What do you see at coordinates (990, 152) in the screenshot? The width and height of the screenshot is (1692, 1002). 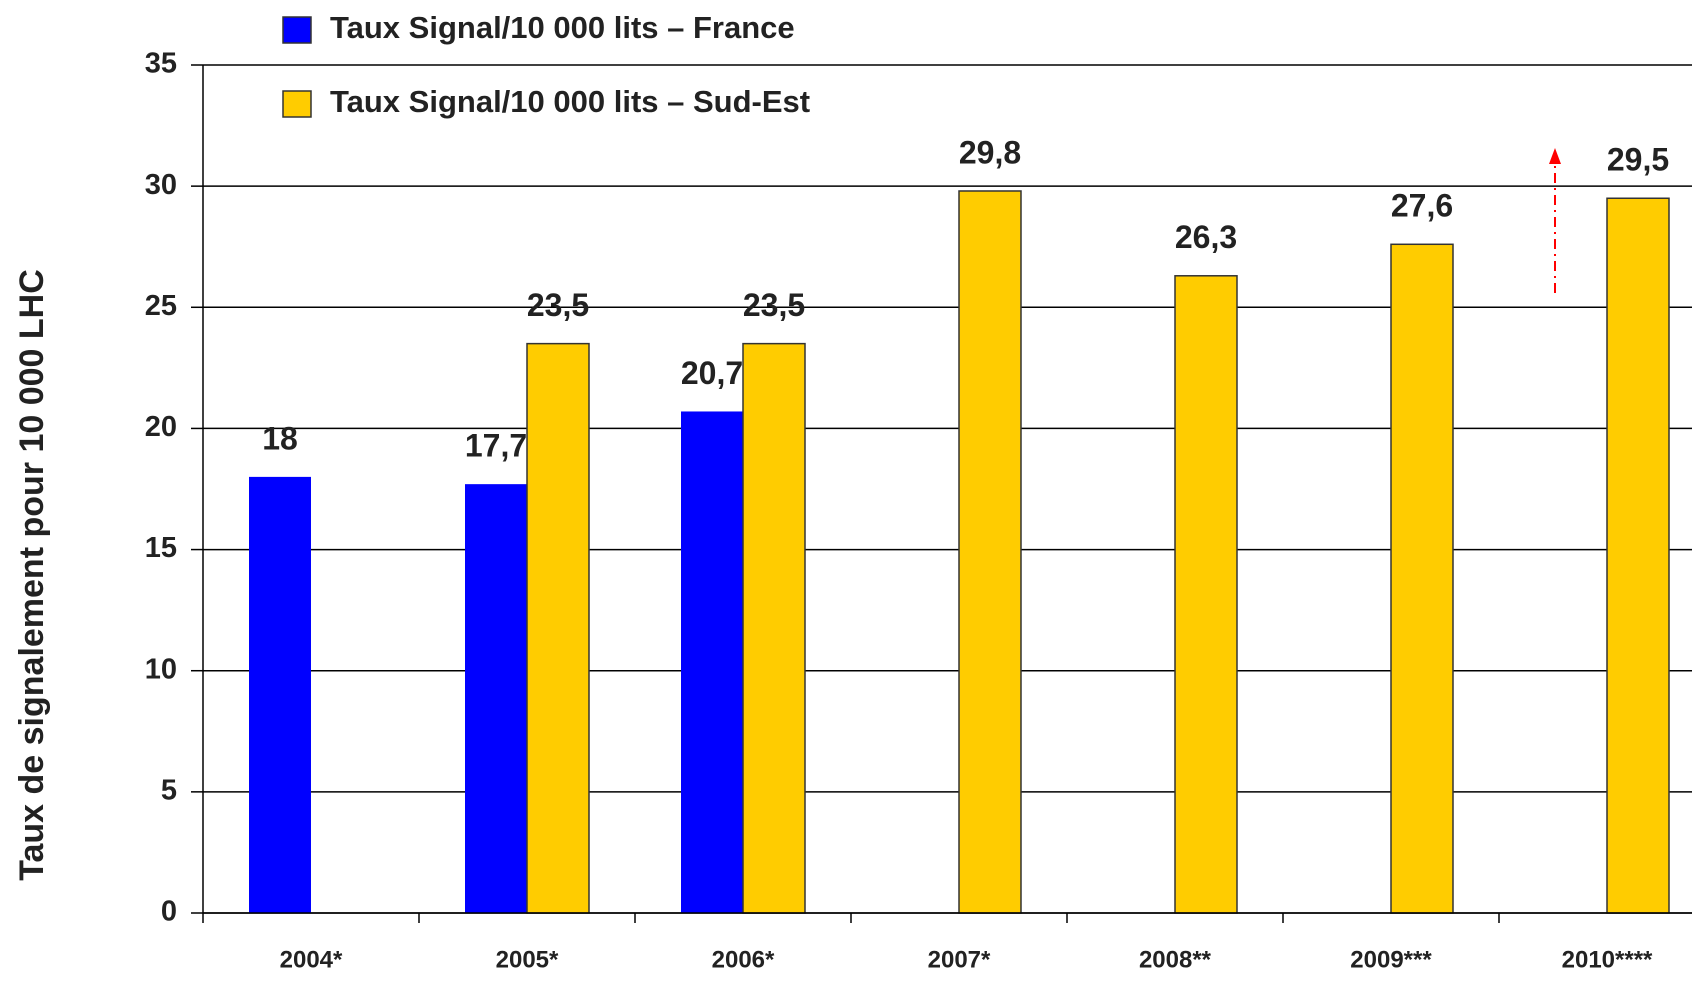 I see `value-label: 29,8` at bounding box center [990, 152].